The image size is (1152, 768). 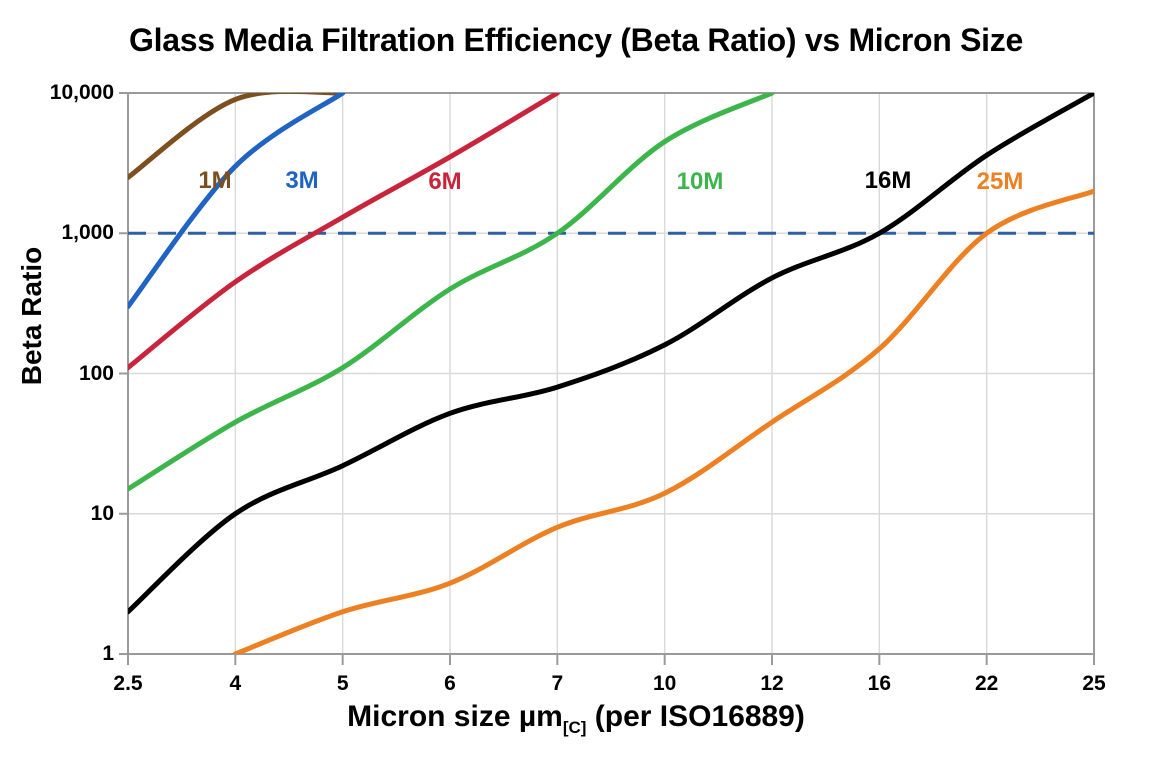 I want to click on series-line-3M, so click(x=237, y=201).